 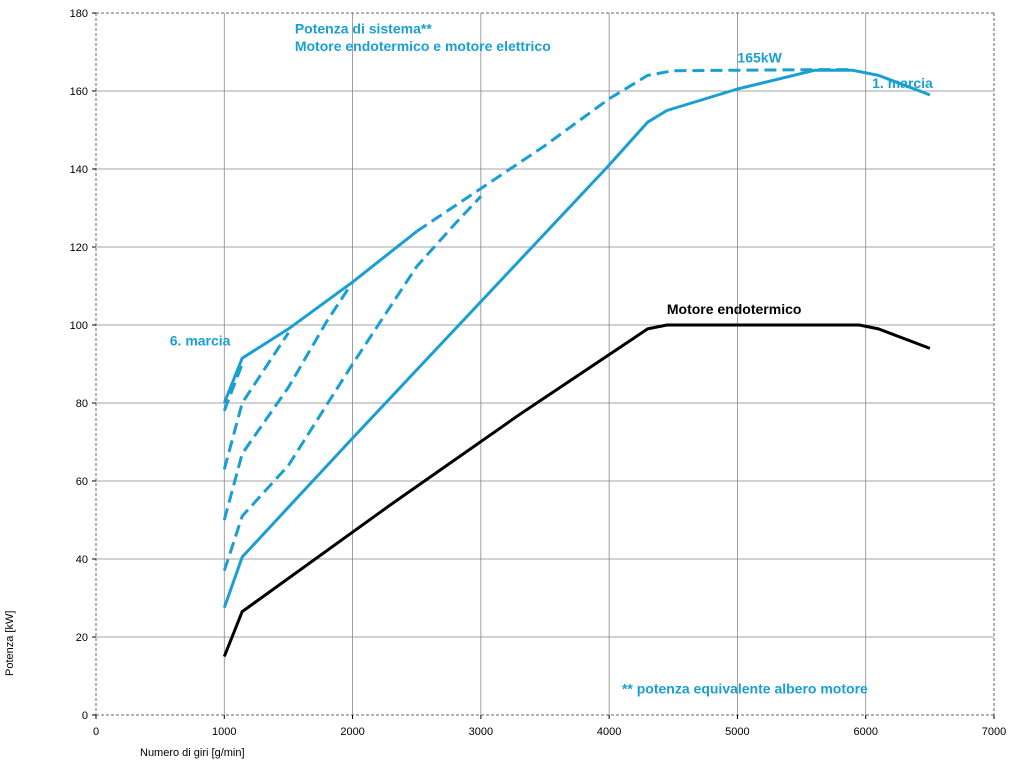 What do you see at coordinates (82, 482) in the screenshot?
I see `y-tick-label: 60` at bounding box center [82, 482].